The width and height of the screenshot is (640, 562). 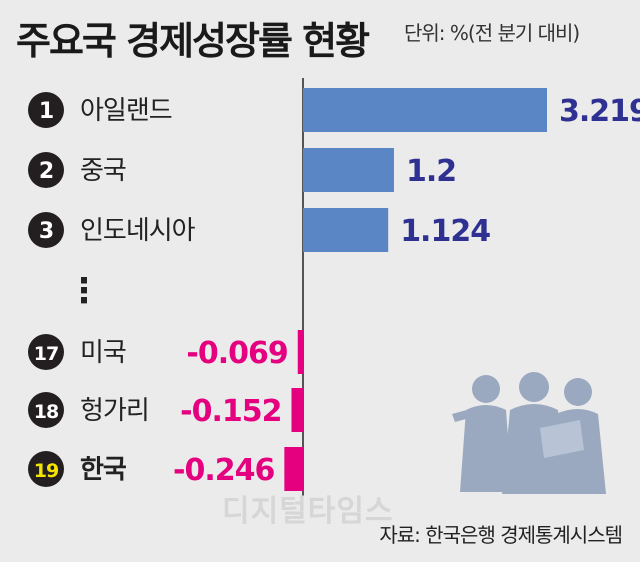 I want to click on value-label: 1.124, so click(x=445, y=231).